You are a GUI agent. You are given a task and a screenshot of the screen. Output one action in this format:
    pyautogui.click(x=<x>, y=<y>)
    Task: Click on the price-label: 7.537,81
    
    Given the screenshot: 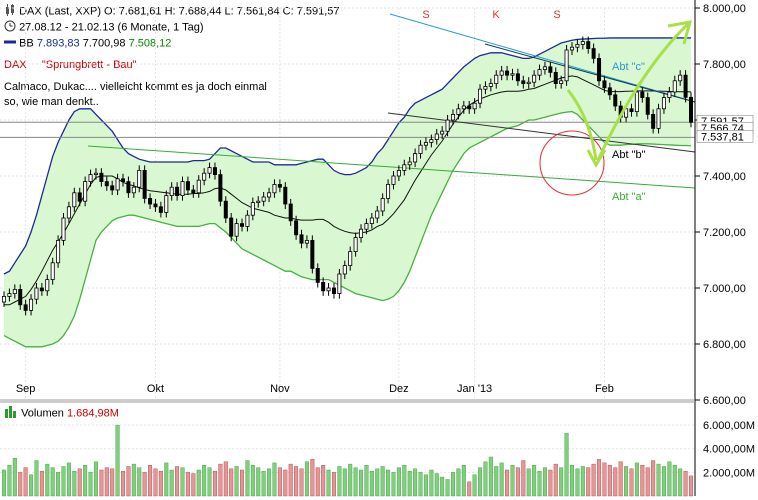 What is the action you would take?
    pyautogui.click(x=722, y=137)
    